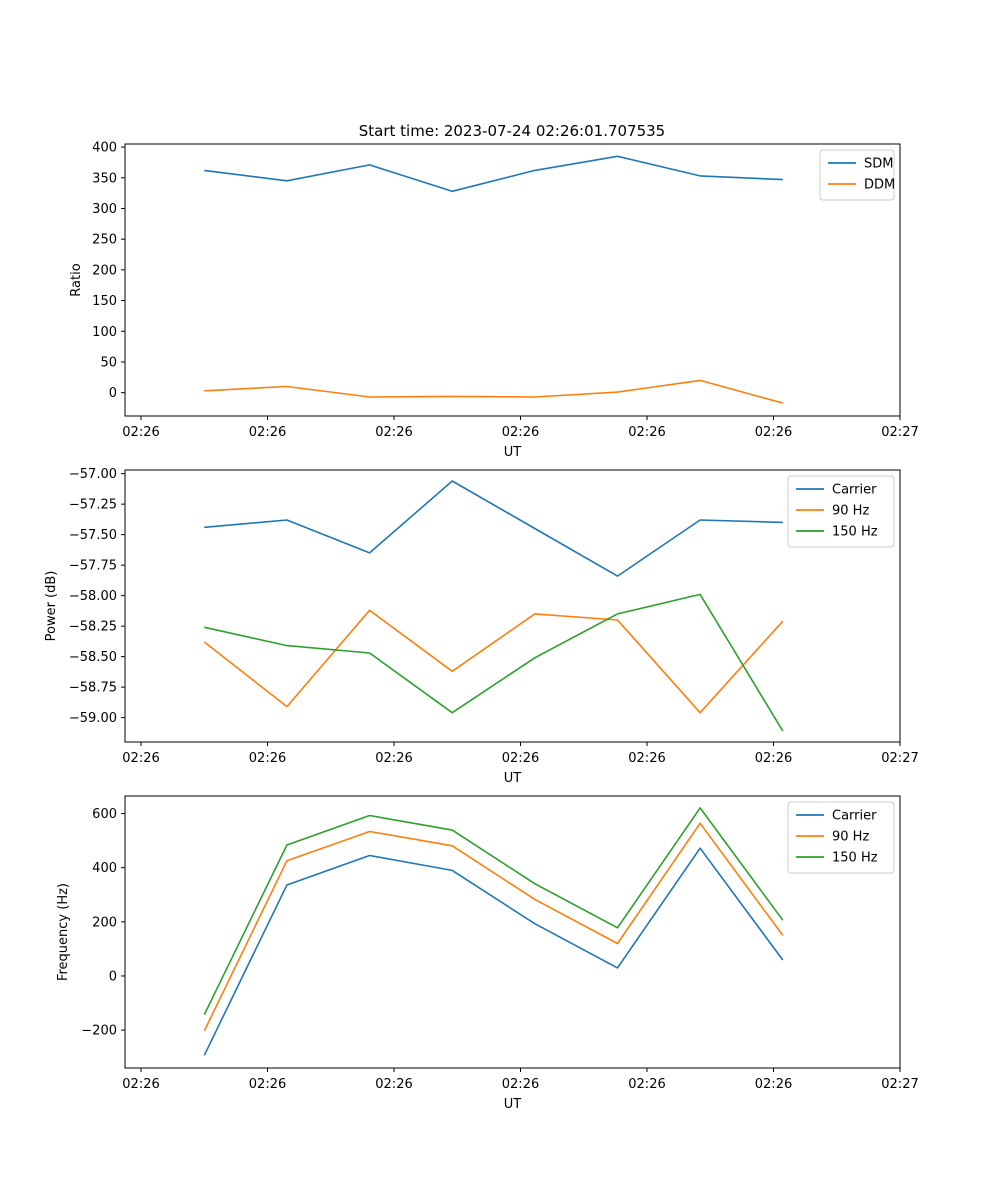  Describe the element at coordinates (93, 688) in the screenshot. I see `y-tick-label: −58.75` at that location.